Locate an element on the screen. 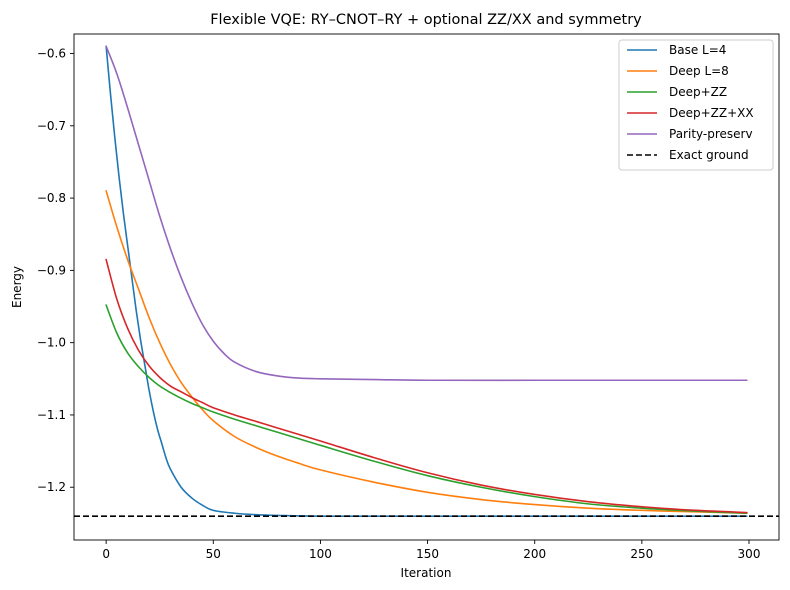 This screenshot has height=590, width=790. y-tick-label: −0.8 is located at coordinates (51, 198).